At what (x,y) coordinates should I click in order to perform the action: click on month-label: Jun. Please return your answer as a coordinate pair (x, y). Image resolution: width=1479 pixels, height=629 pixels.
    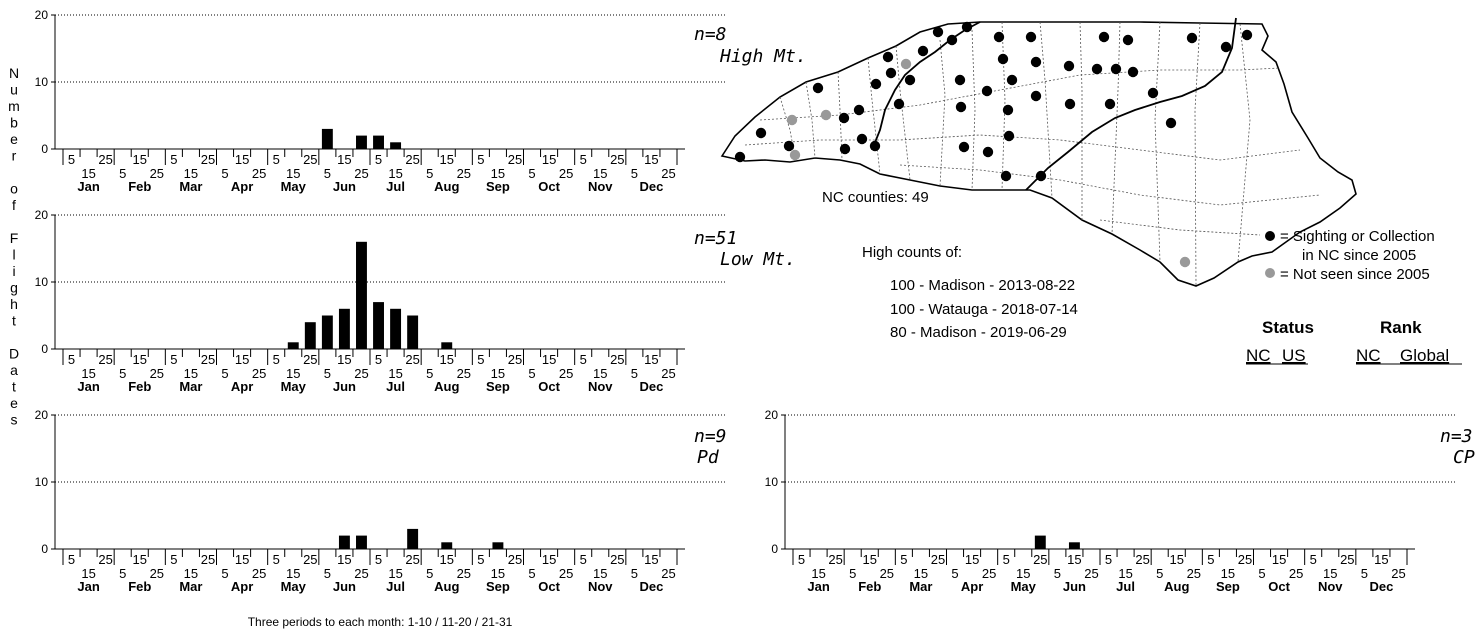
    Looking at the image, I should click on (344, 586).